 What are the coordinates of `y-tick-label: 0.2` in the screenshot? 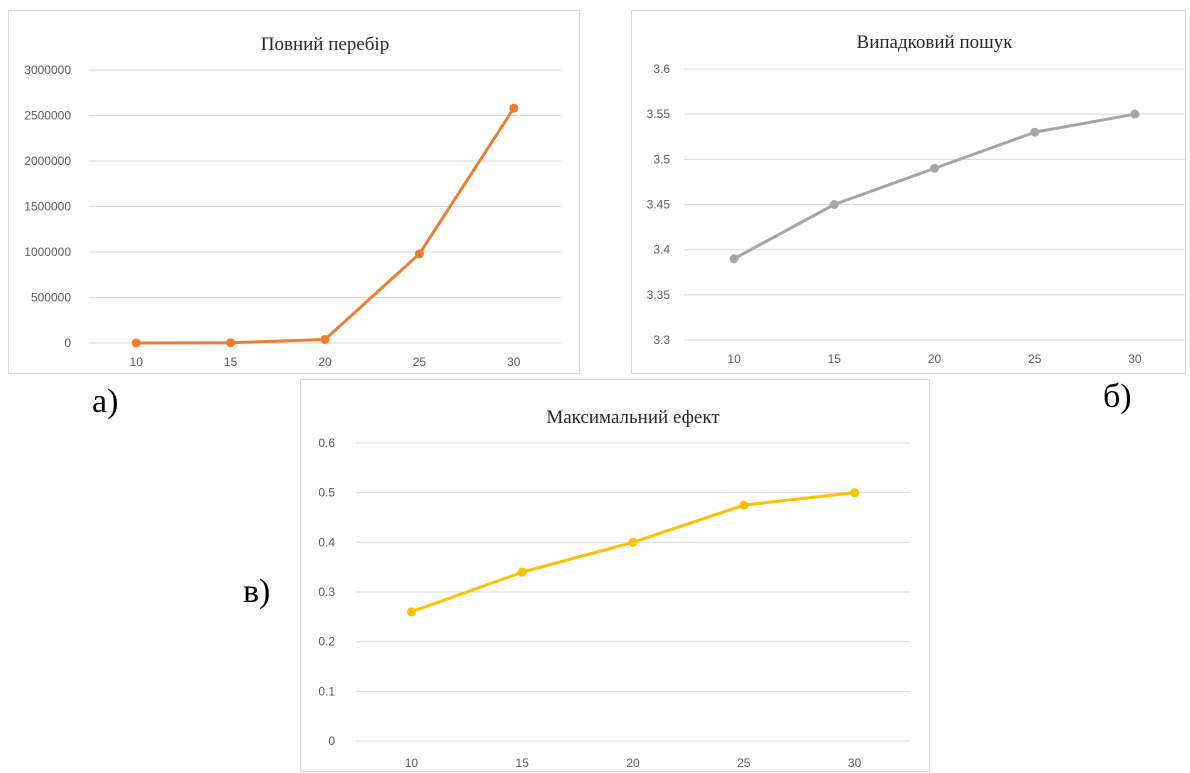 It's located at (326, 642).